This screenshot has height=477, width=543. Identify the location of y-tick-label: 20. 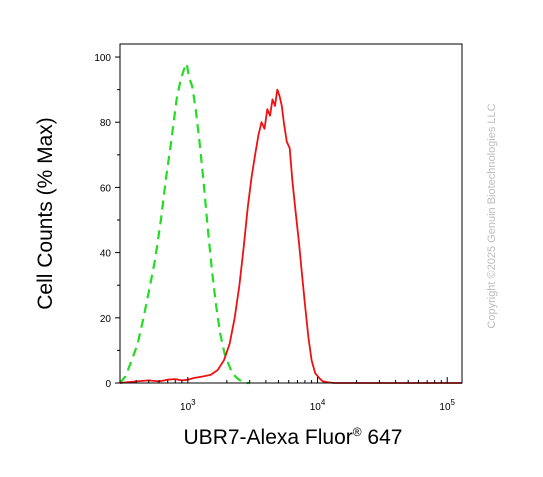
(106, 319).